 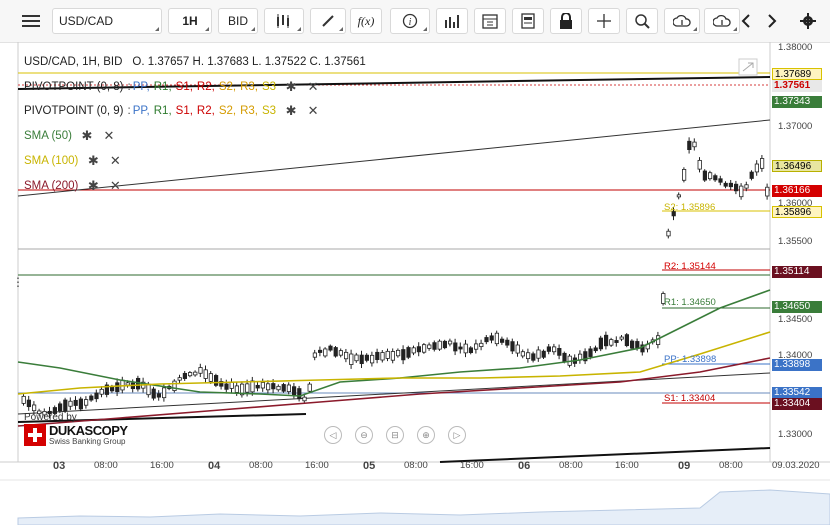 I want to click on zoom-in-button: ⊕, so click(x=426, y=435).